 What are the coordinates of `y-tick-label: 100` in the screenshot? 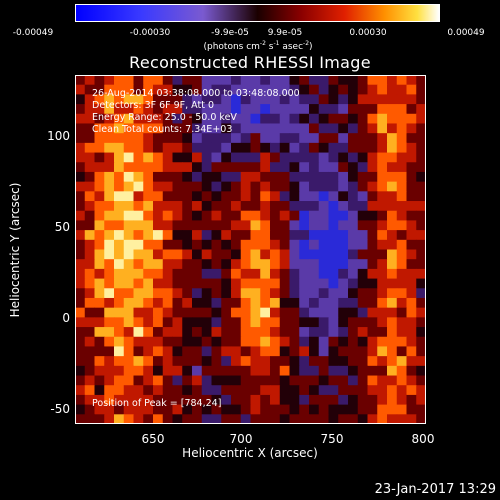 It's located at (58, 136).